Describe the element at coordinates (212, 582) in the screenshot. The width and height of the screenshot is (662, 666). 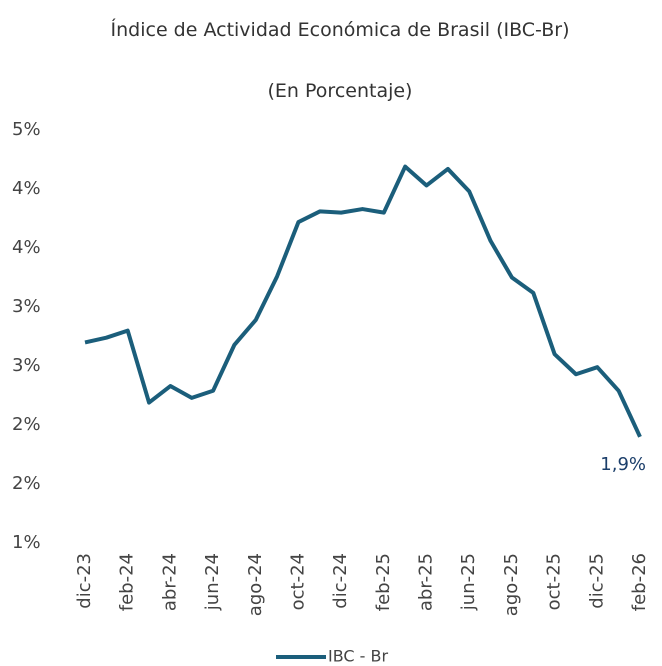
I see `x-tick-label: jun-24` at that location.